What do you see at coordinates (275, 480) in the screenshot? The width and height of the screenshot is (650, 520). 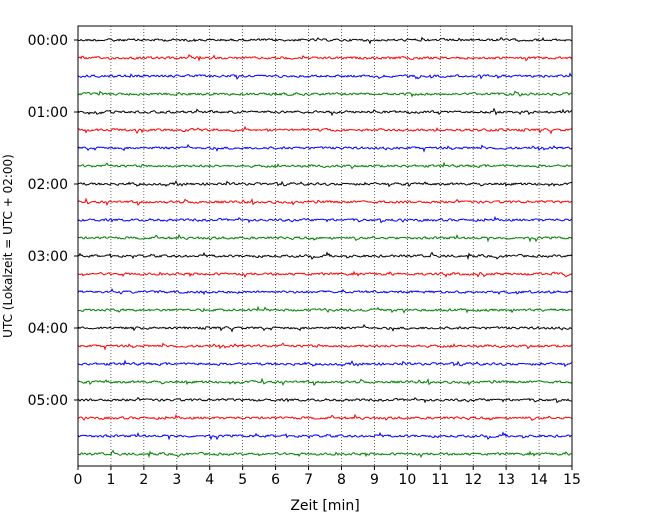 I see `x-tick-label: 6` at bounding box center [275, 480].